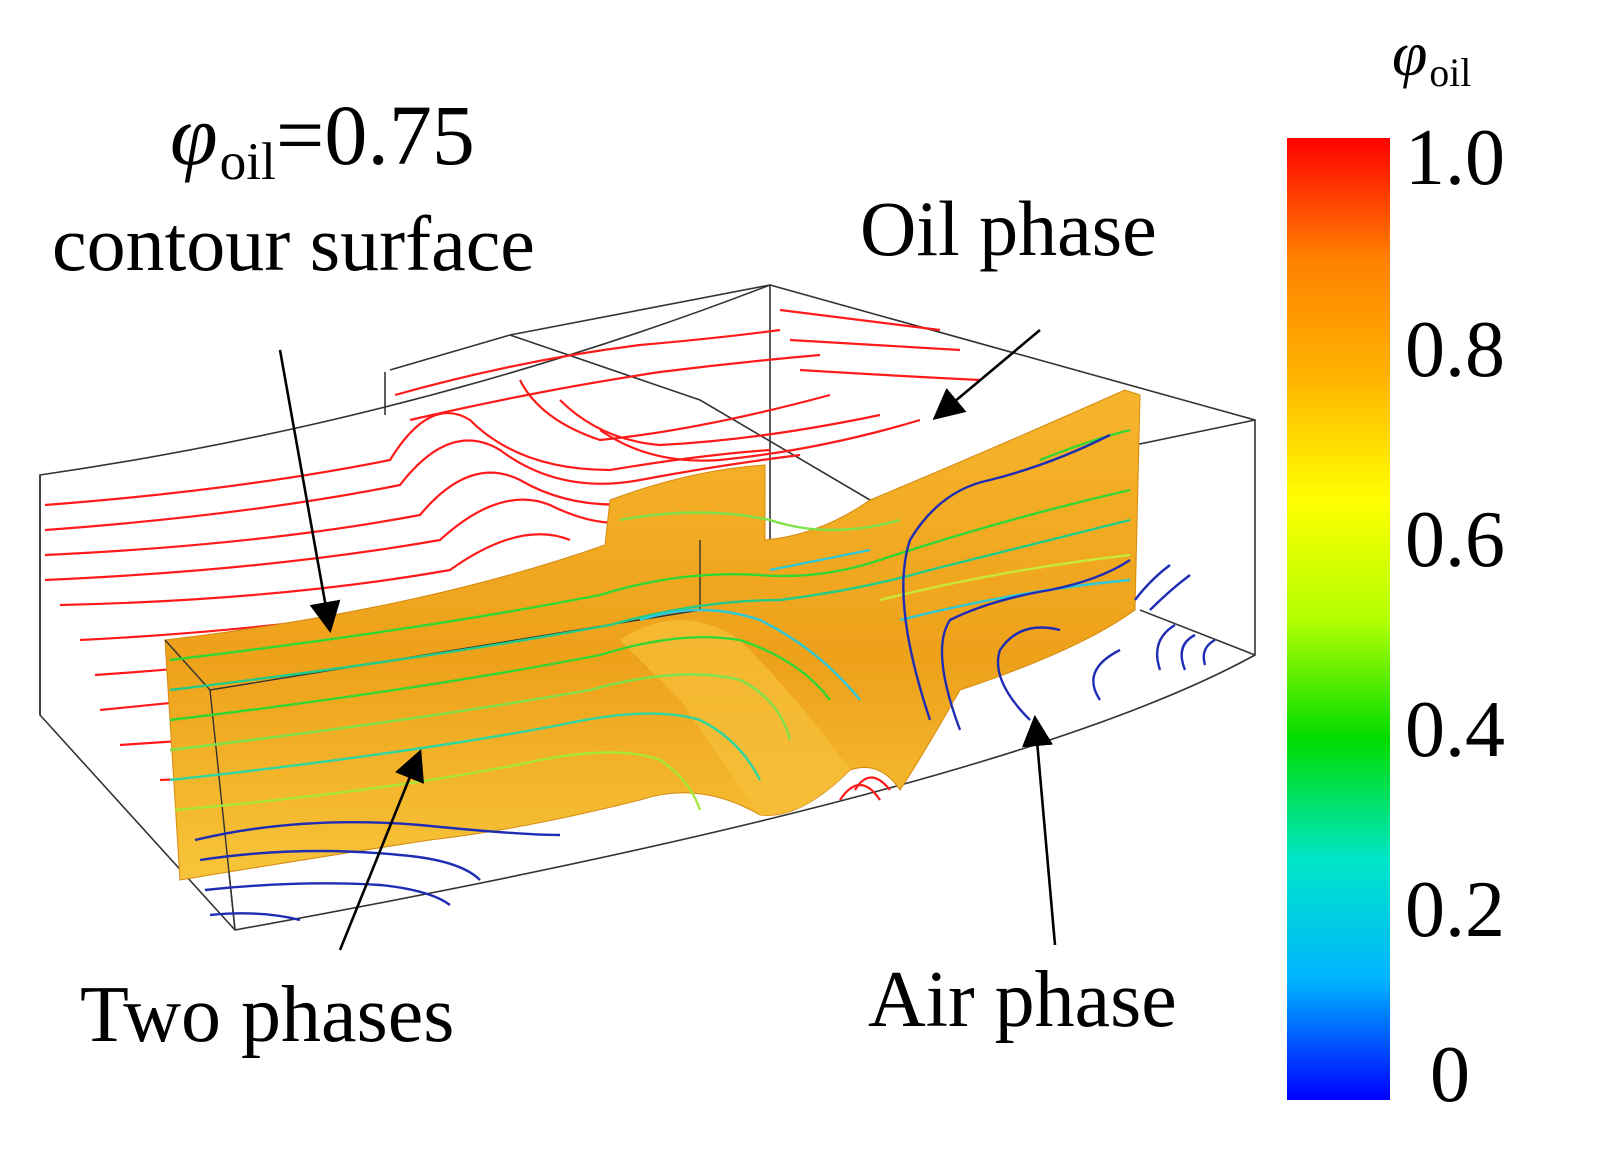  I want to click on oil-phase-arrow, so click(986, 375).